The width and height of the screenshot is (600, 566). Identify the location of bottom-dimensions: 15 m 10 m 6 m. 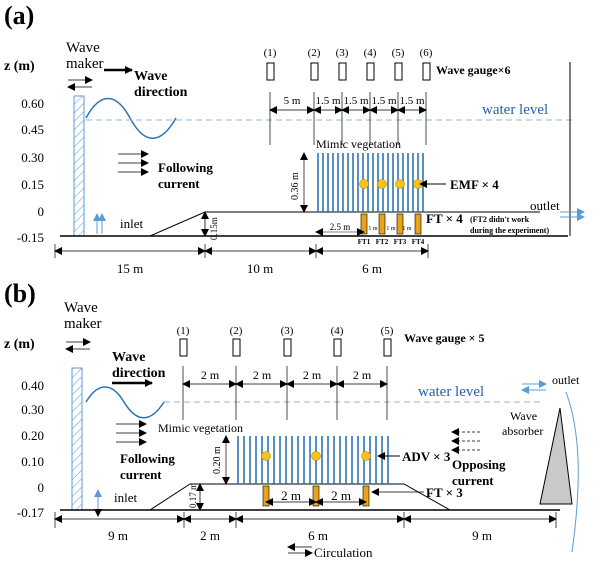
(241, 260).